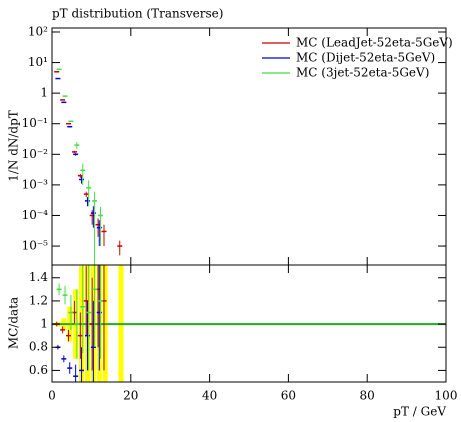  I want to click on y-tick-label: 10⁻¹, so click(35, 123).